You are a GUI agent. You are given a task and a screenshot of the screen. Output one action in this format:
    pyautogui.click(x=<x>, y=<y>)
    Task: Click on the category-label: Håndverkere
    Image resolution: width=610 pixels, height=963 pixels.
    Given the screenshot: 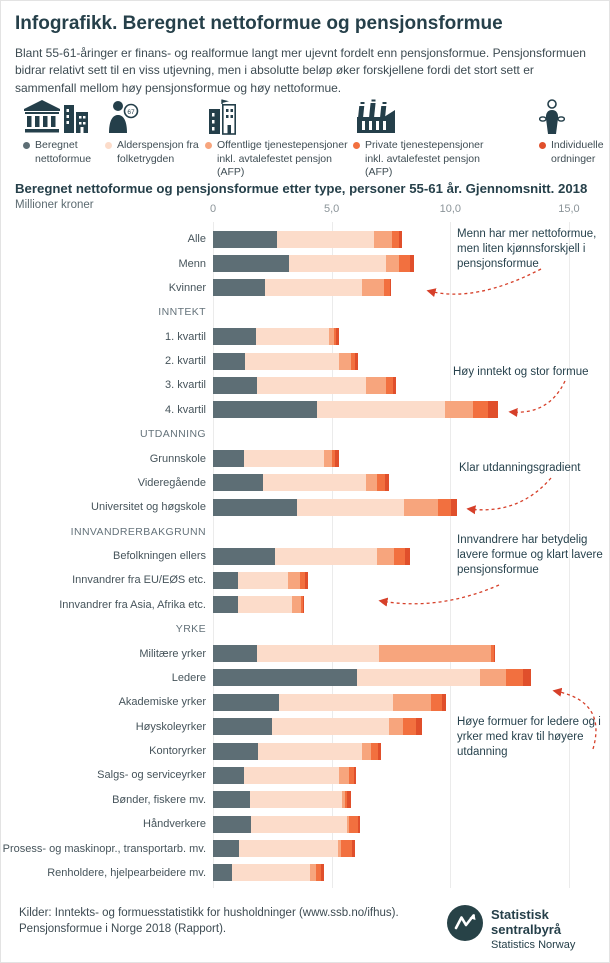 What is the action you would take?
    pyautogui.click(x=174, y=824)
    